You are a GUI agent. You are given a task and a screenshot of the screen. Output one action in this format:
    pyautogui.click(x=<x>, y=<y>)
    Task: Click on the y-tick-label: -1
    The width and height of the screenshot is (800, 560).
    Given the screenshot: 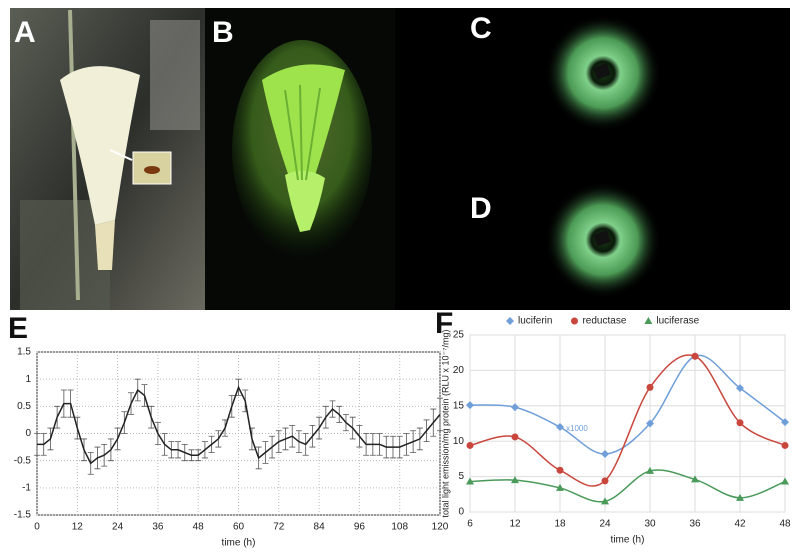 What is the action you would take?
    pyautogui.click(x=26, y=487)
    